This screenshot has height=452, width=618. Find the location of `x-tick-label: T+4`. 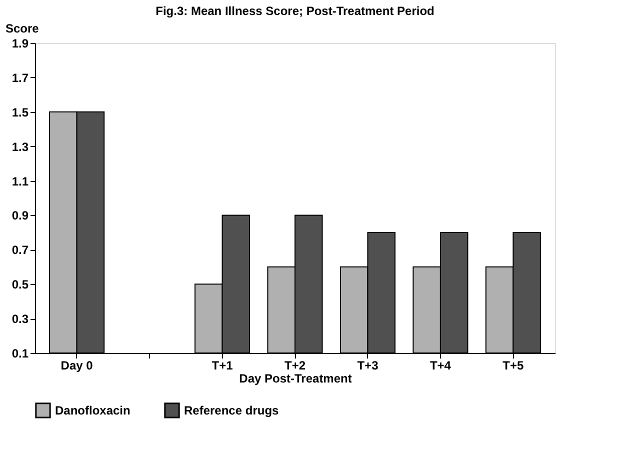

x-tick-label: T+4 is located at coordinates (441, 365).